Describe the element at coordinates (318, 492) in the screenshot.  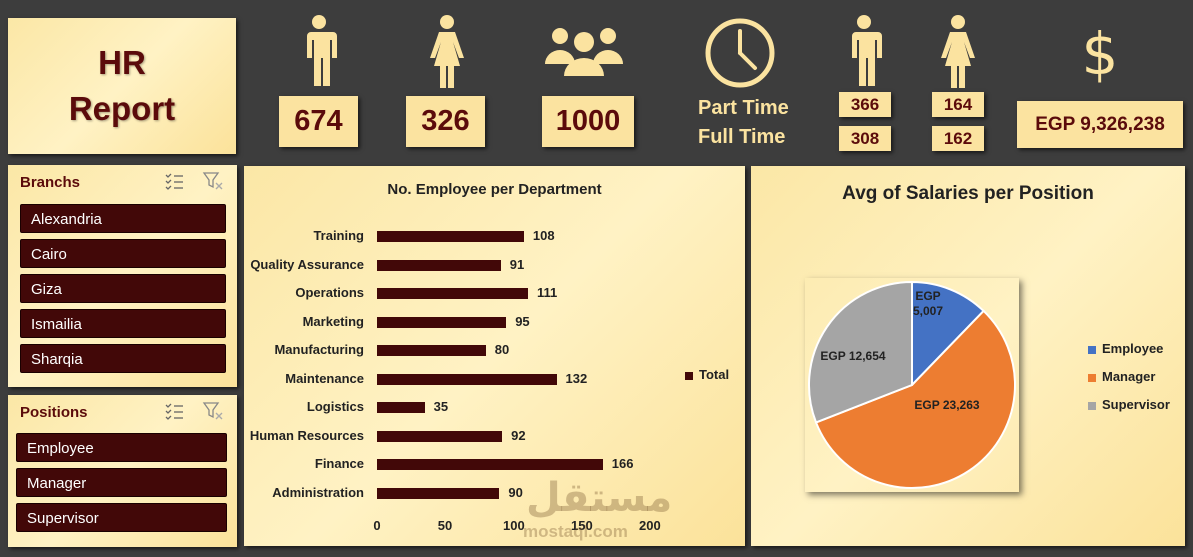
I see `bar-label-9: Administration` at that location.